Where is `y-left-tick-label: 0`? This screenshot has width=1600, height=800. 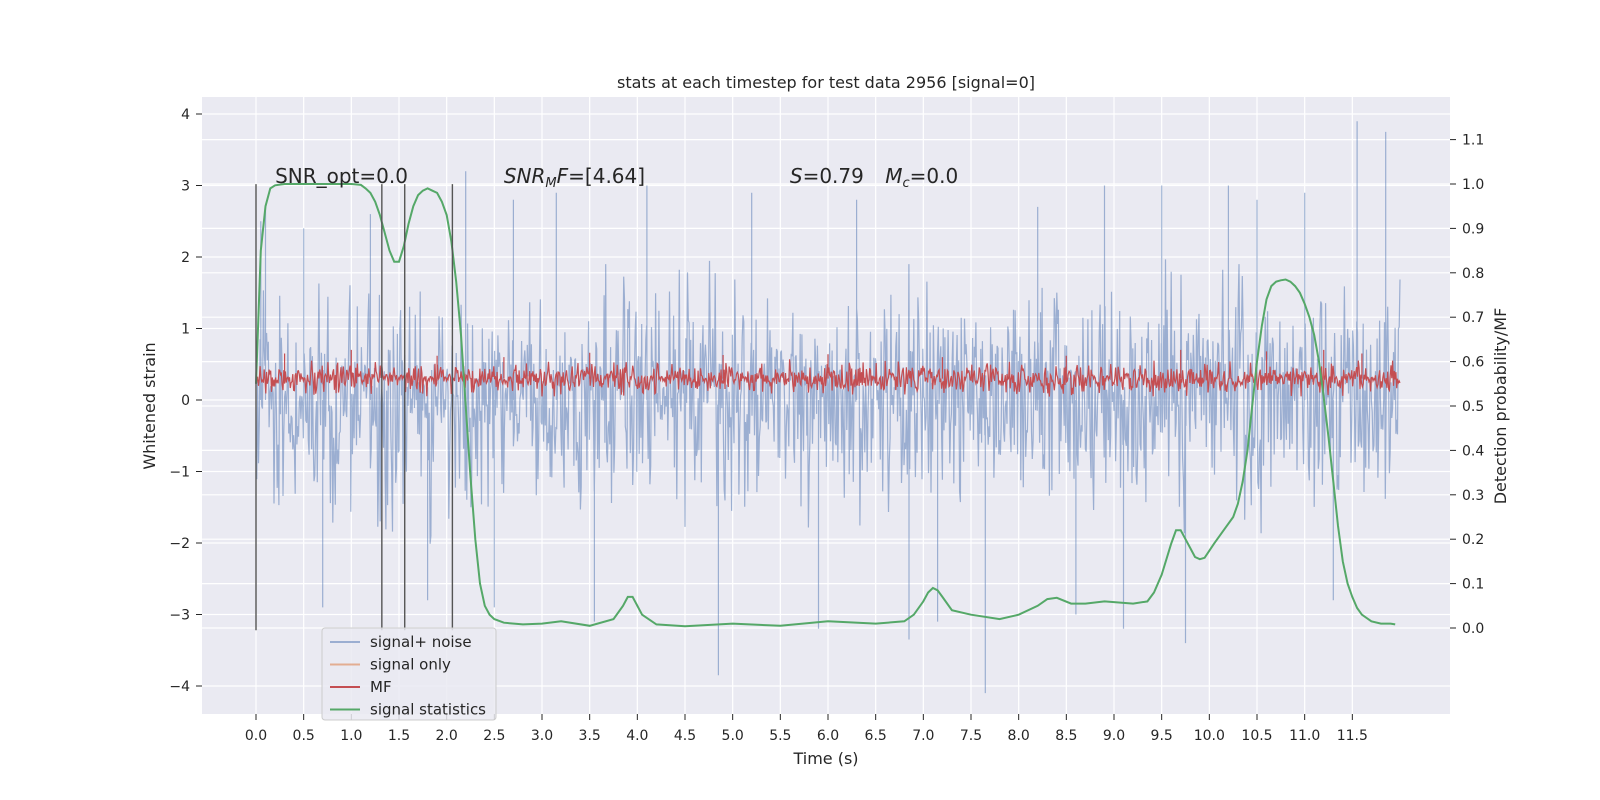
y-left-tick-label: 0 is located at coordinates (185, 401).